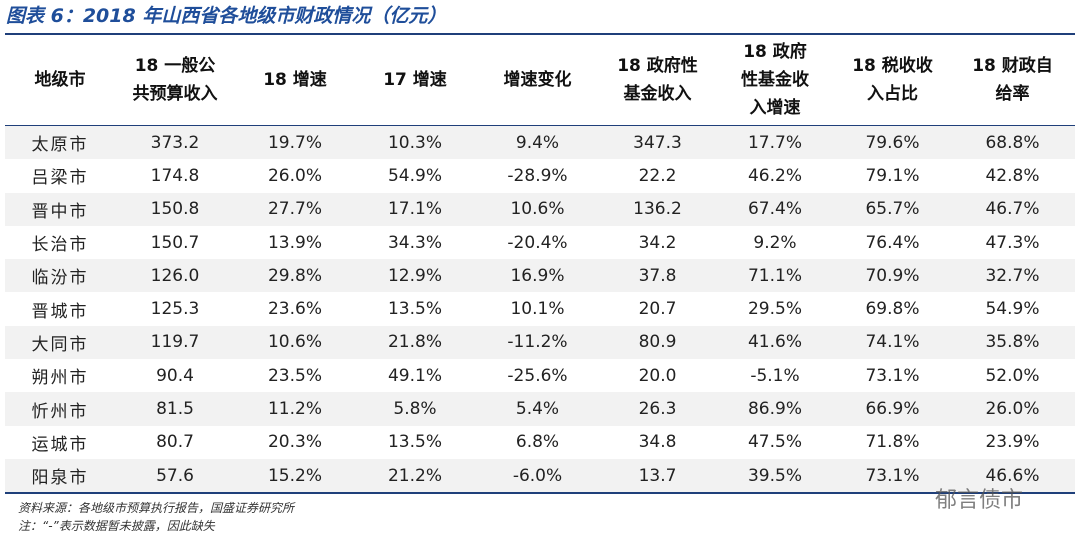 This screenshot has height=543, width=1080. I want to click on header-cell: 18 政府 性基金收 入增速, so click(775, 80).